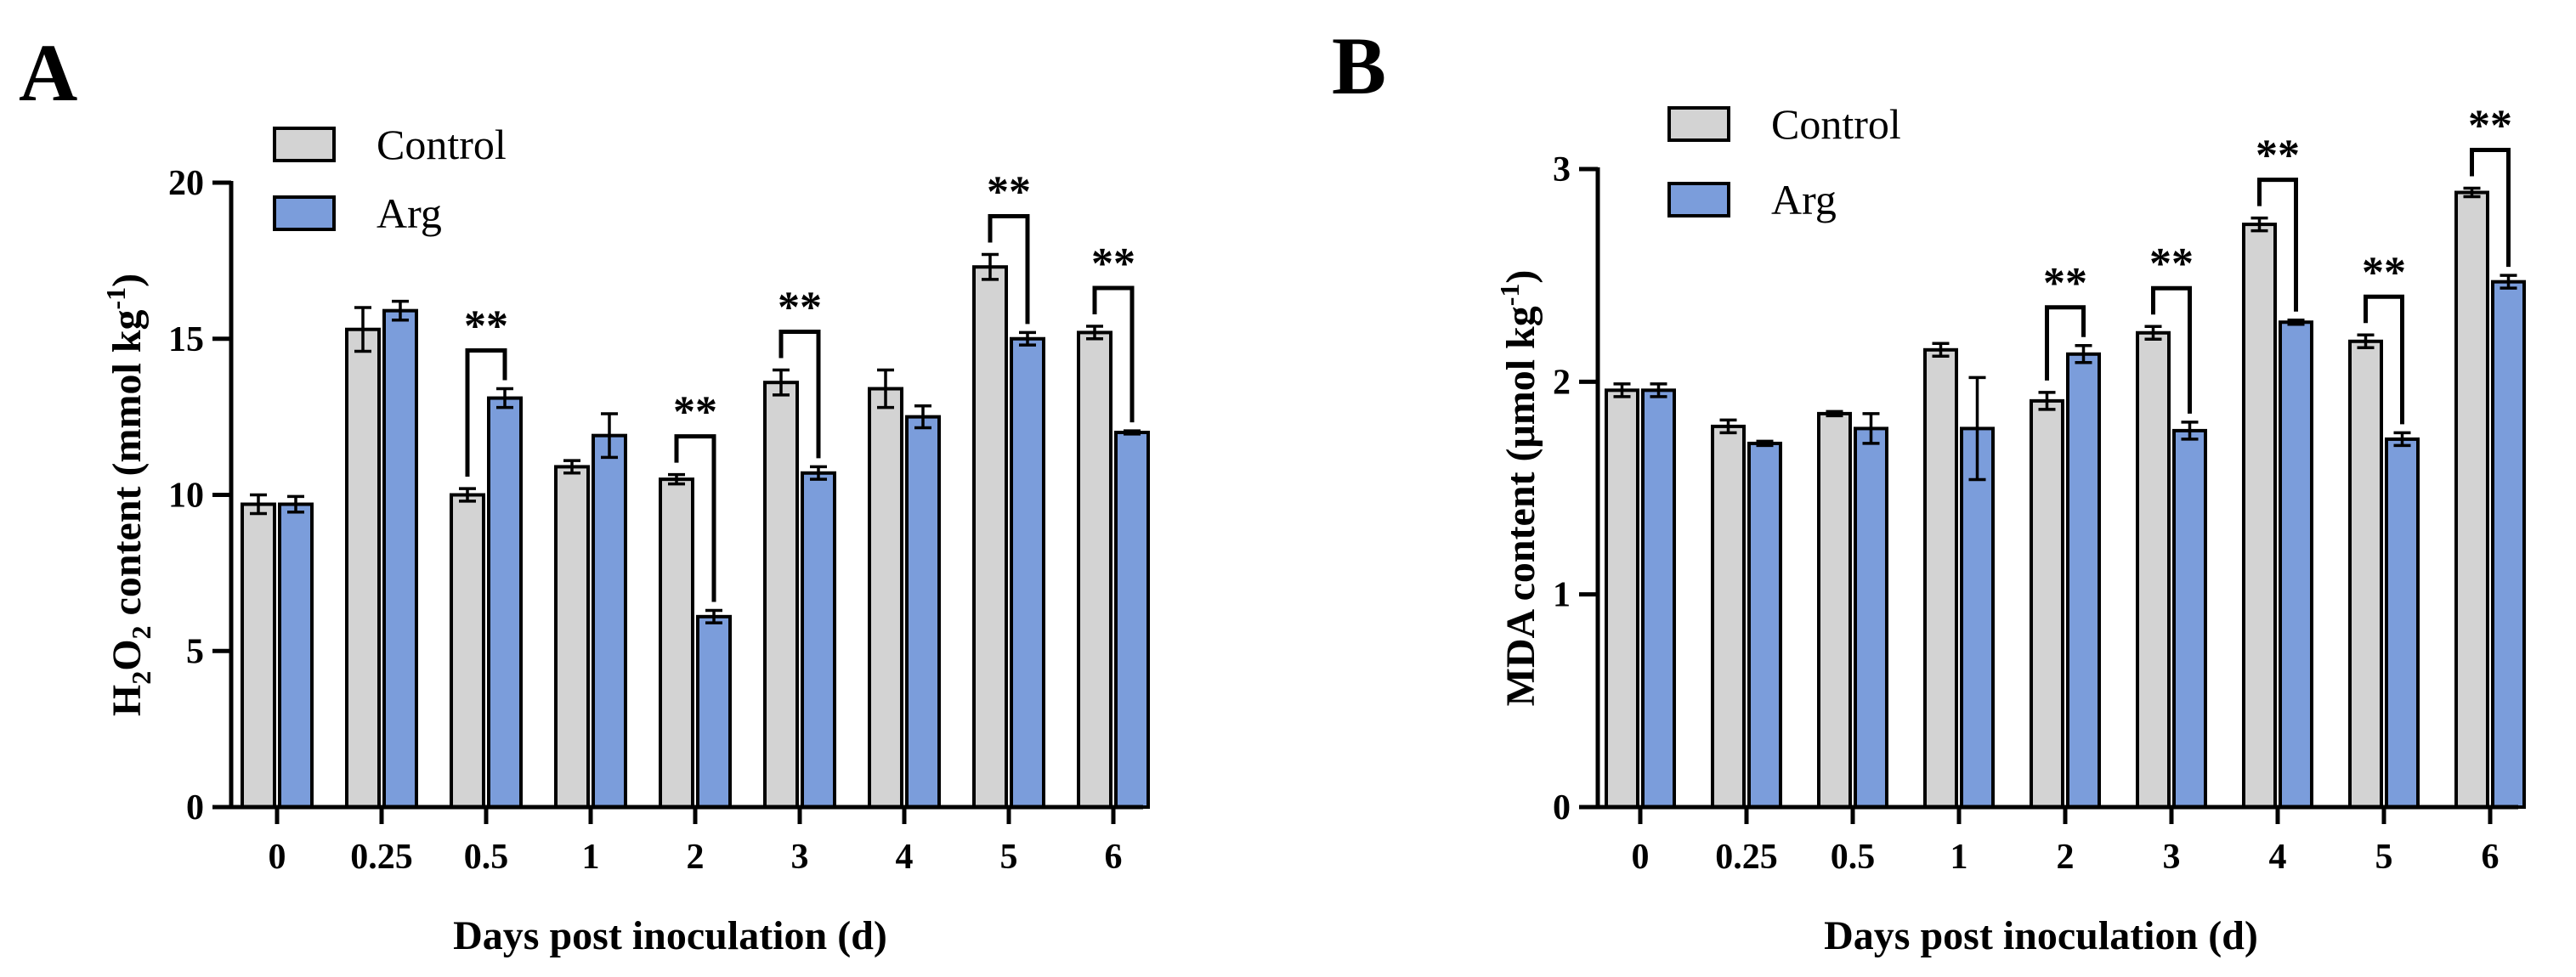  What do you see at coordinates (905, 857) in the screenshot?
I see `x-tick-label-4: 4` at bounding box center [905, 857].